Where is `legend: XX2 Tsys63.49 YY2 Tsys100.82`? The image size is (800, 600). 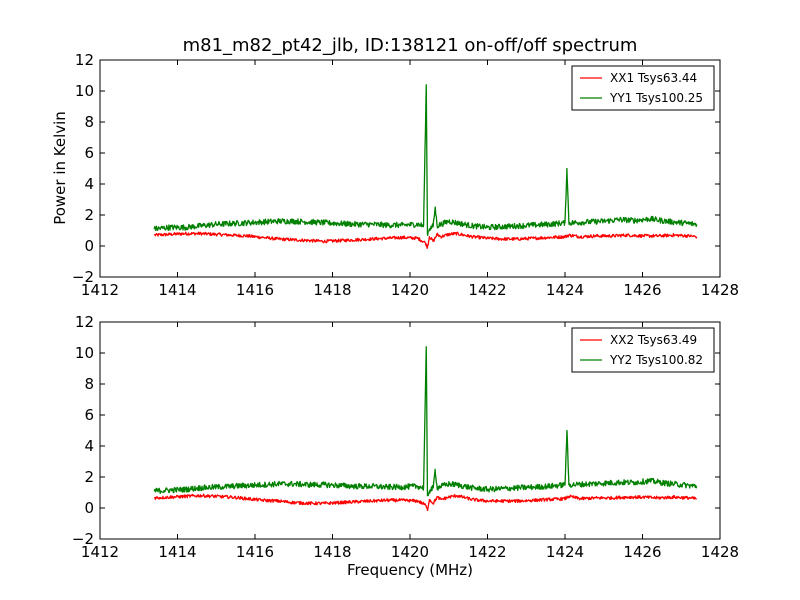 legend: XX2 Tsys63.49 YY2 Tsys100.82 is located at coordinates (643, 350).